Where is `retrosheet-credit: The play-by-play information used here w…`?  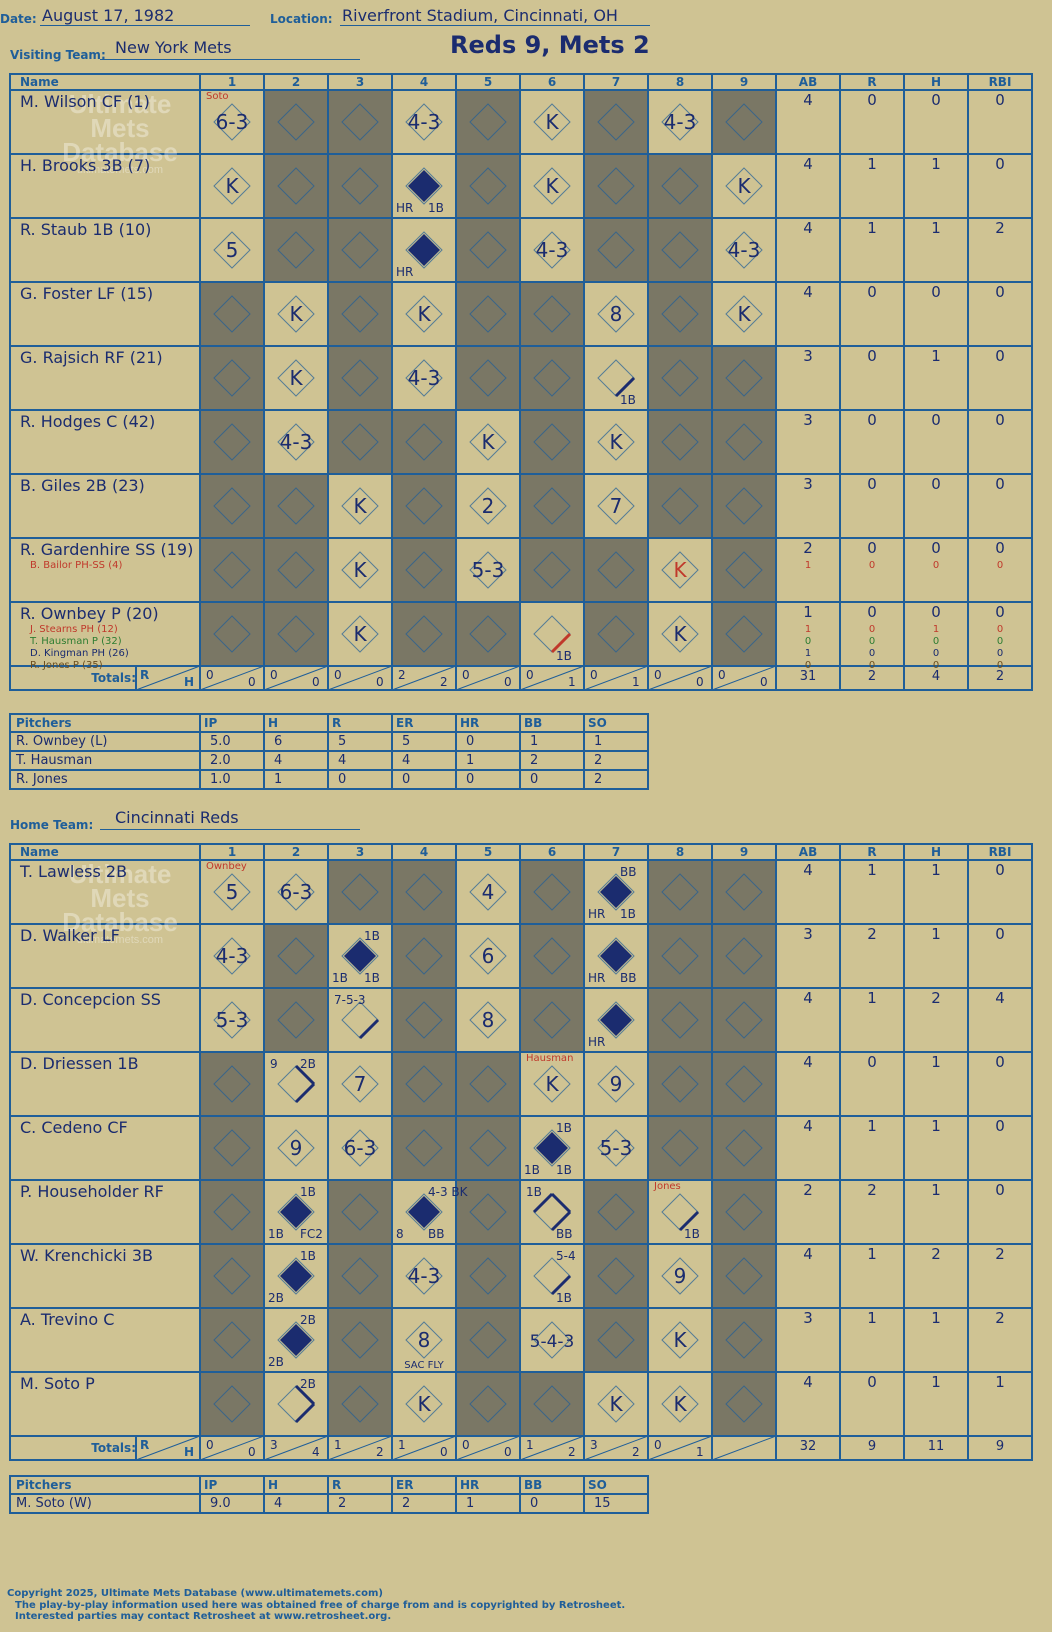
retrosheet-credit: The play-by-play information used here w… is located at coordinates (320, 1605).